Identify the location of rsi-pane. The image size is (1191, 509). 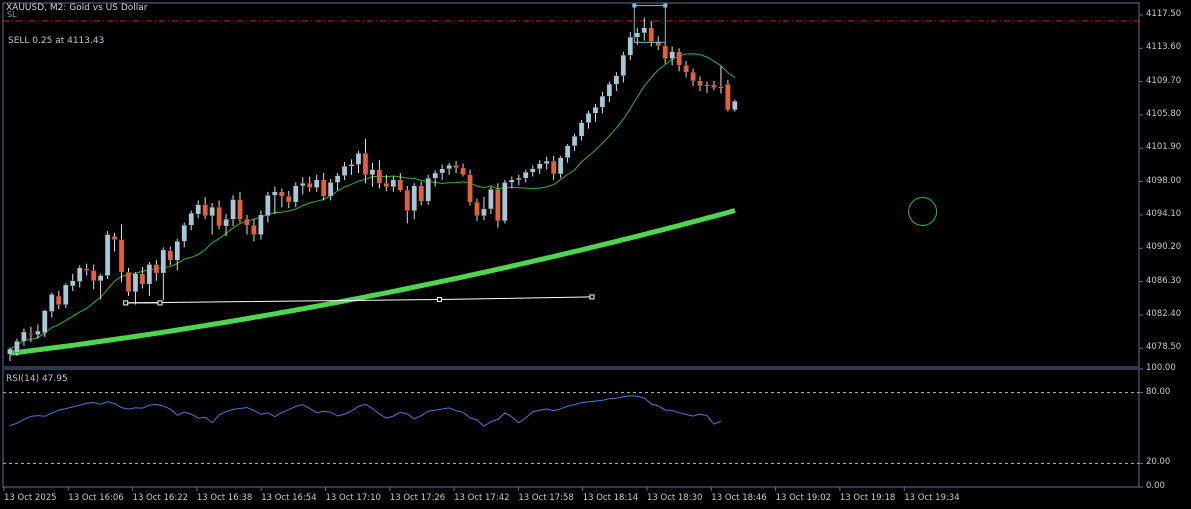
(571, 428).